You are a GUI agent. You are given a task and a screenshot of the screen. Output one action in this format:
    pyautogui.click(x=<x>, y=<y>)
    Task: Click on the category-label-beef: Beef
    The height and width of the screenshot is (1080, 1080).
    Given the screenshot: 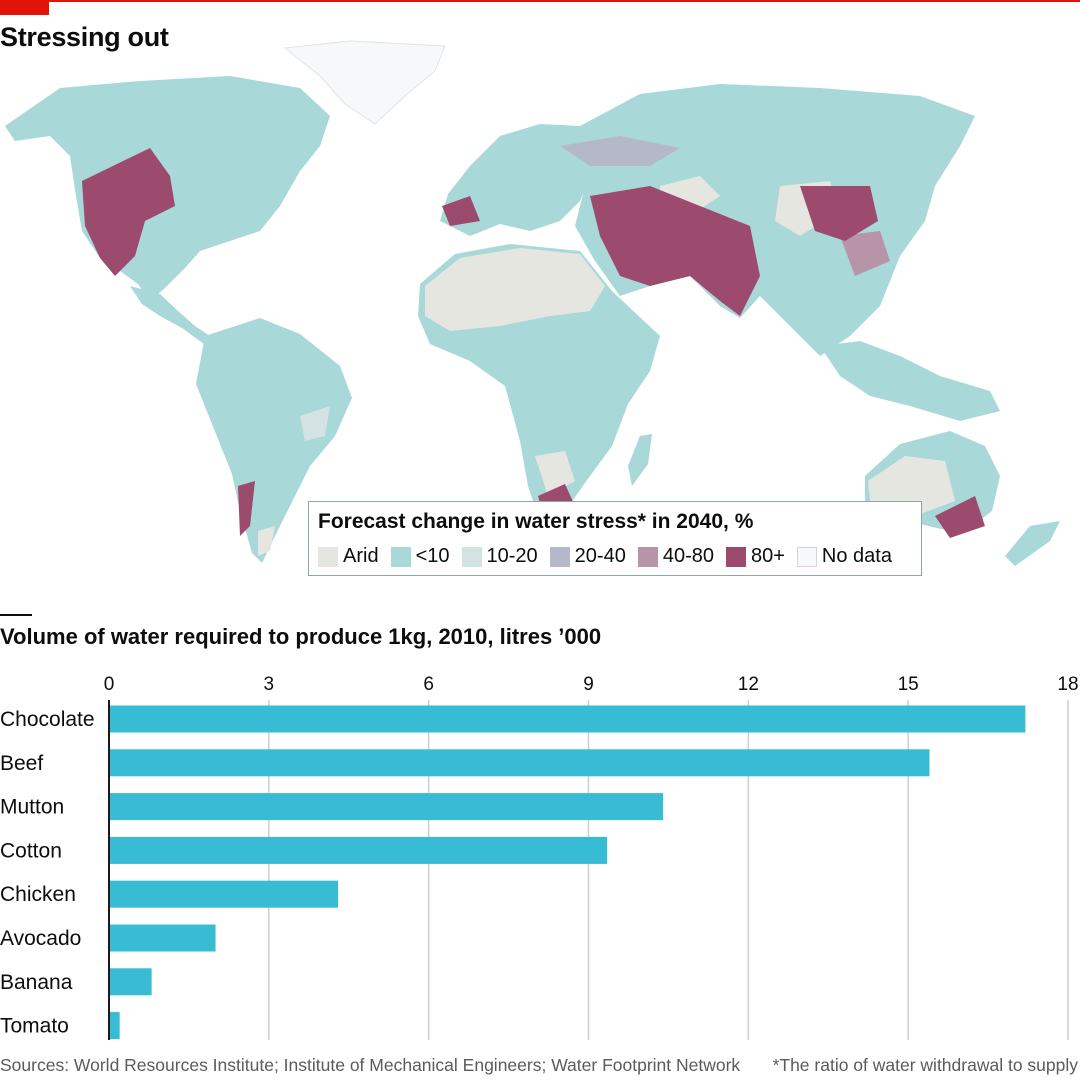 What is the action you would take?
    pyautogui.click(x=21, y=763)
    